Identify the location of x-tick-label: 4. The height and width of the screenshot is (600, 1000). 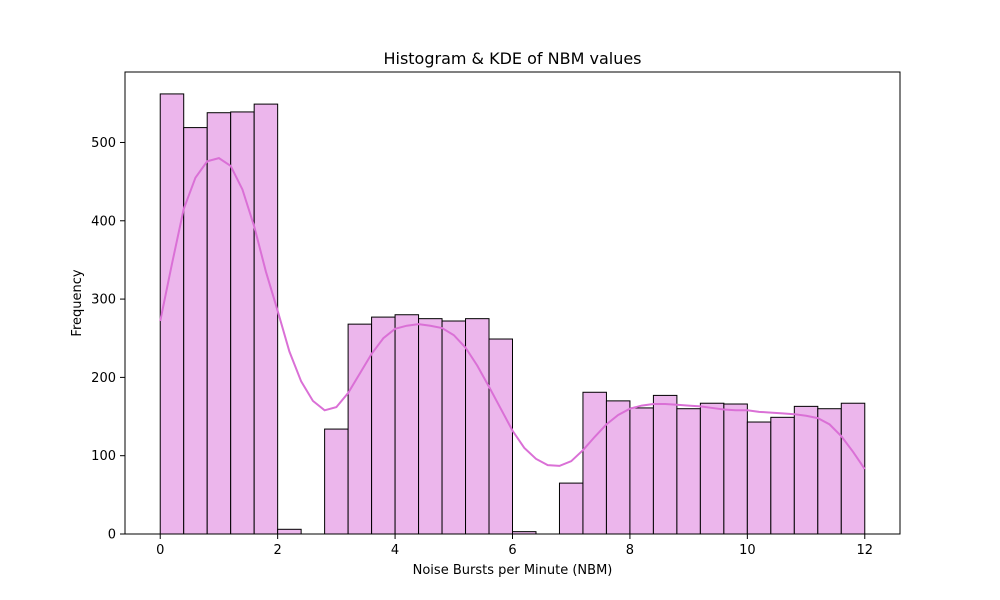
(395, 550).